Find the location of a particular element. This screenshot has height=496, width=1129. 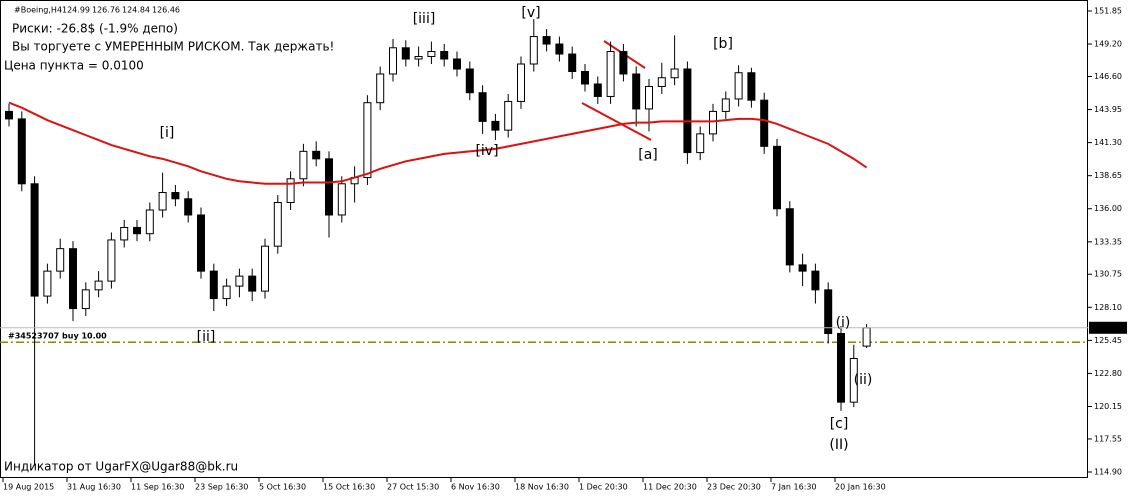

x-tick-label: 23 Sep 16:30 is located at coordinates (221, 487).